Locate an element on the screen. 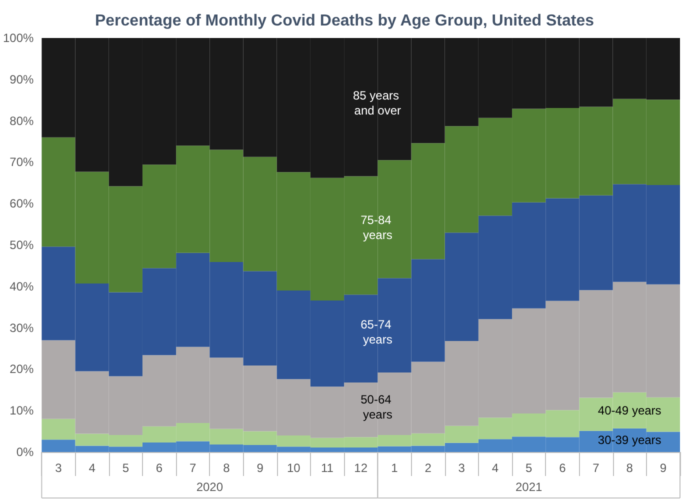 The height and width of the screenshot is (500, 689). y-tick-label: 80% is located at coordinates (22, 121).